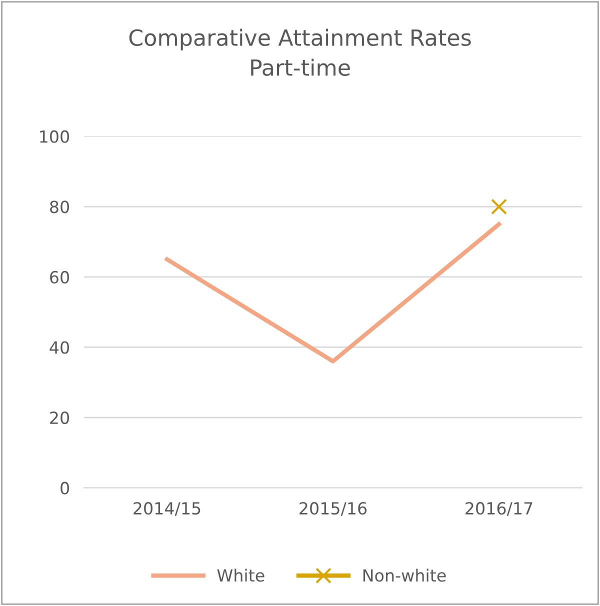 Image resolution: width=600 pixels, height=606 pixels. What do you see at coordinates (65, 488) in the screenshot?
I see `y-tick-label: 0` at bounding box center [65, 488].